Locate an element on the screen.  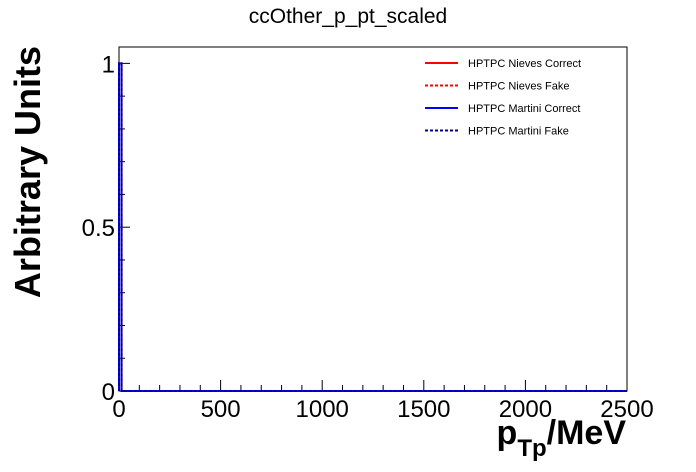
x-tick-label: 2000 is located at coordinates (525, 409).